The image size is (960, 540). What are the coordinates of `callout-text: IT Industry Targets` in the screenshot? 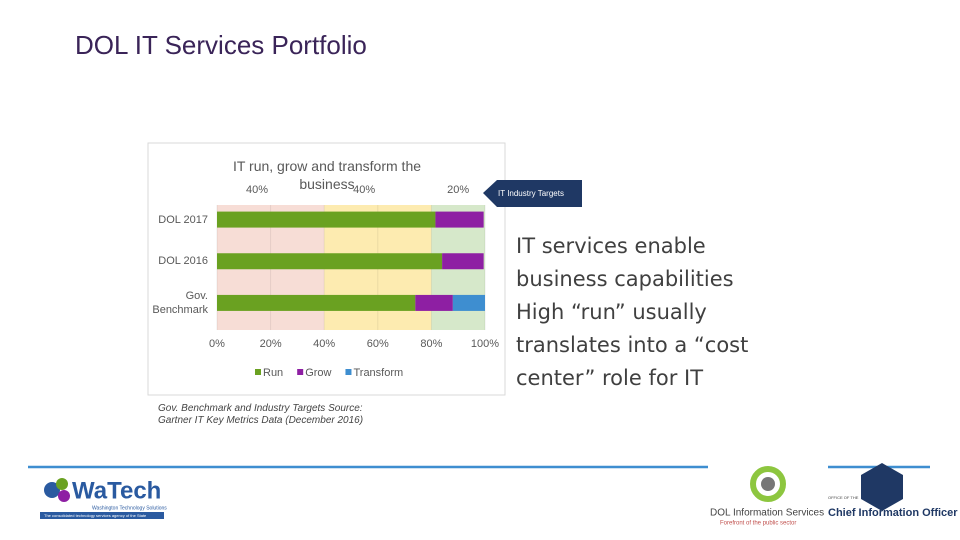 It's located at (531, 193).